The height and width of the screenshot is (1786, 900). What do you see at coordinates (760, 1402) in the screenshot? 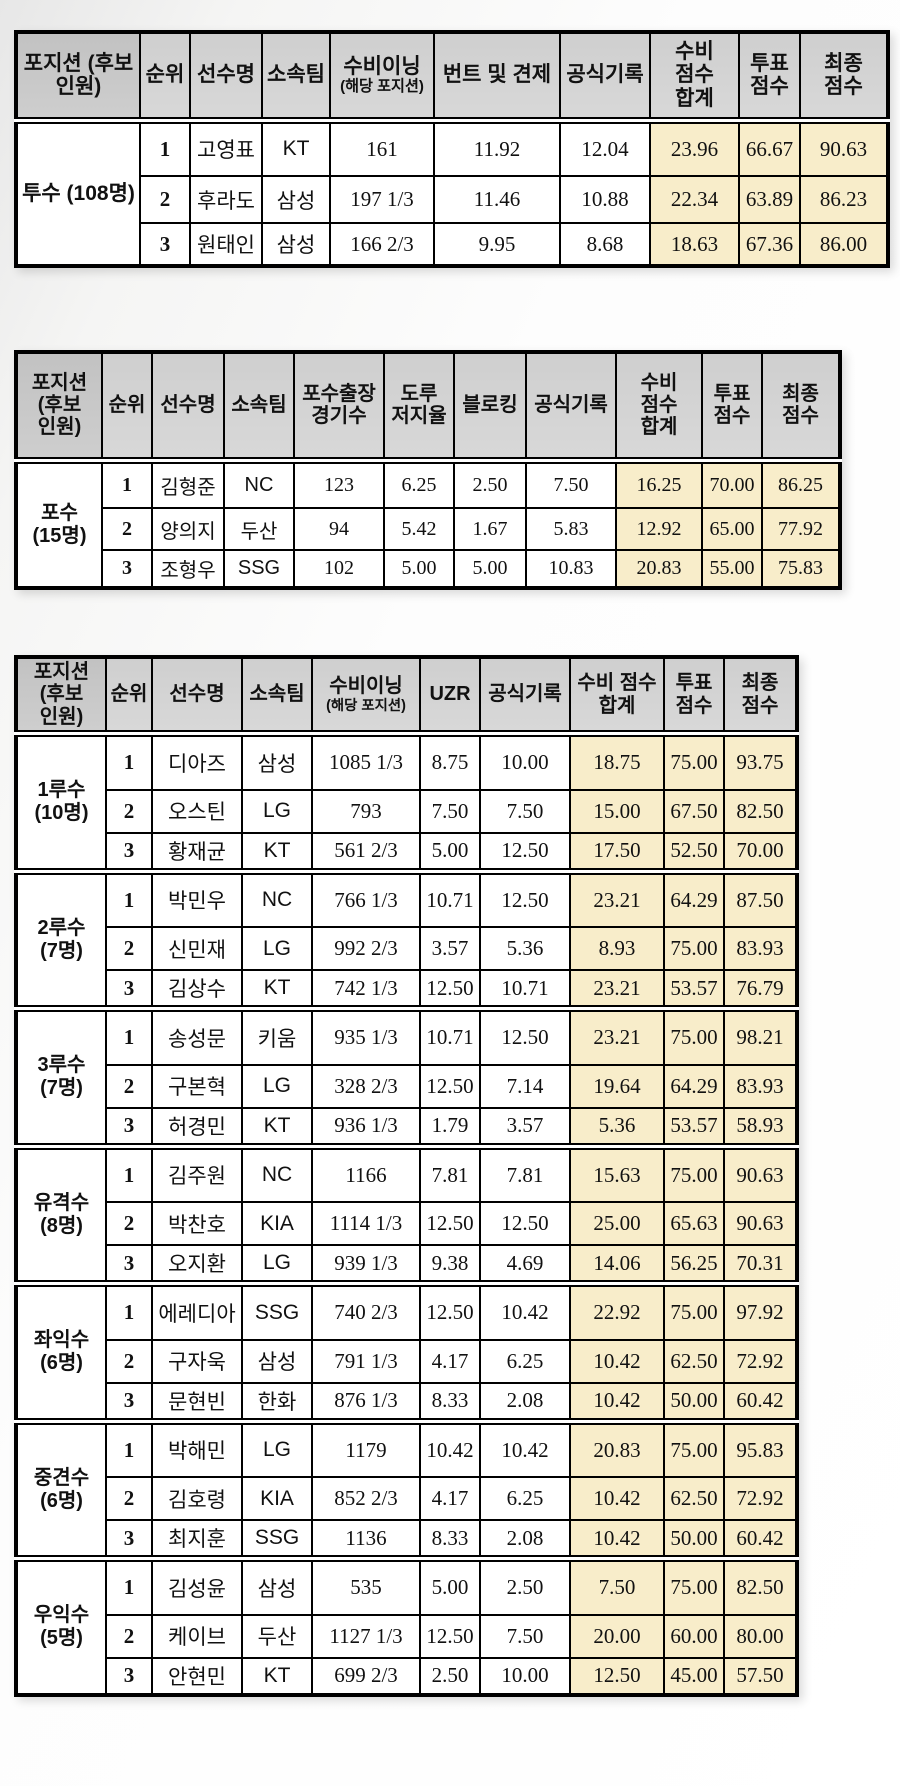
I see `cell-score: 60.42` at bounding box center [760, 1402].